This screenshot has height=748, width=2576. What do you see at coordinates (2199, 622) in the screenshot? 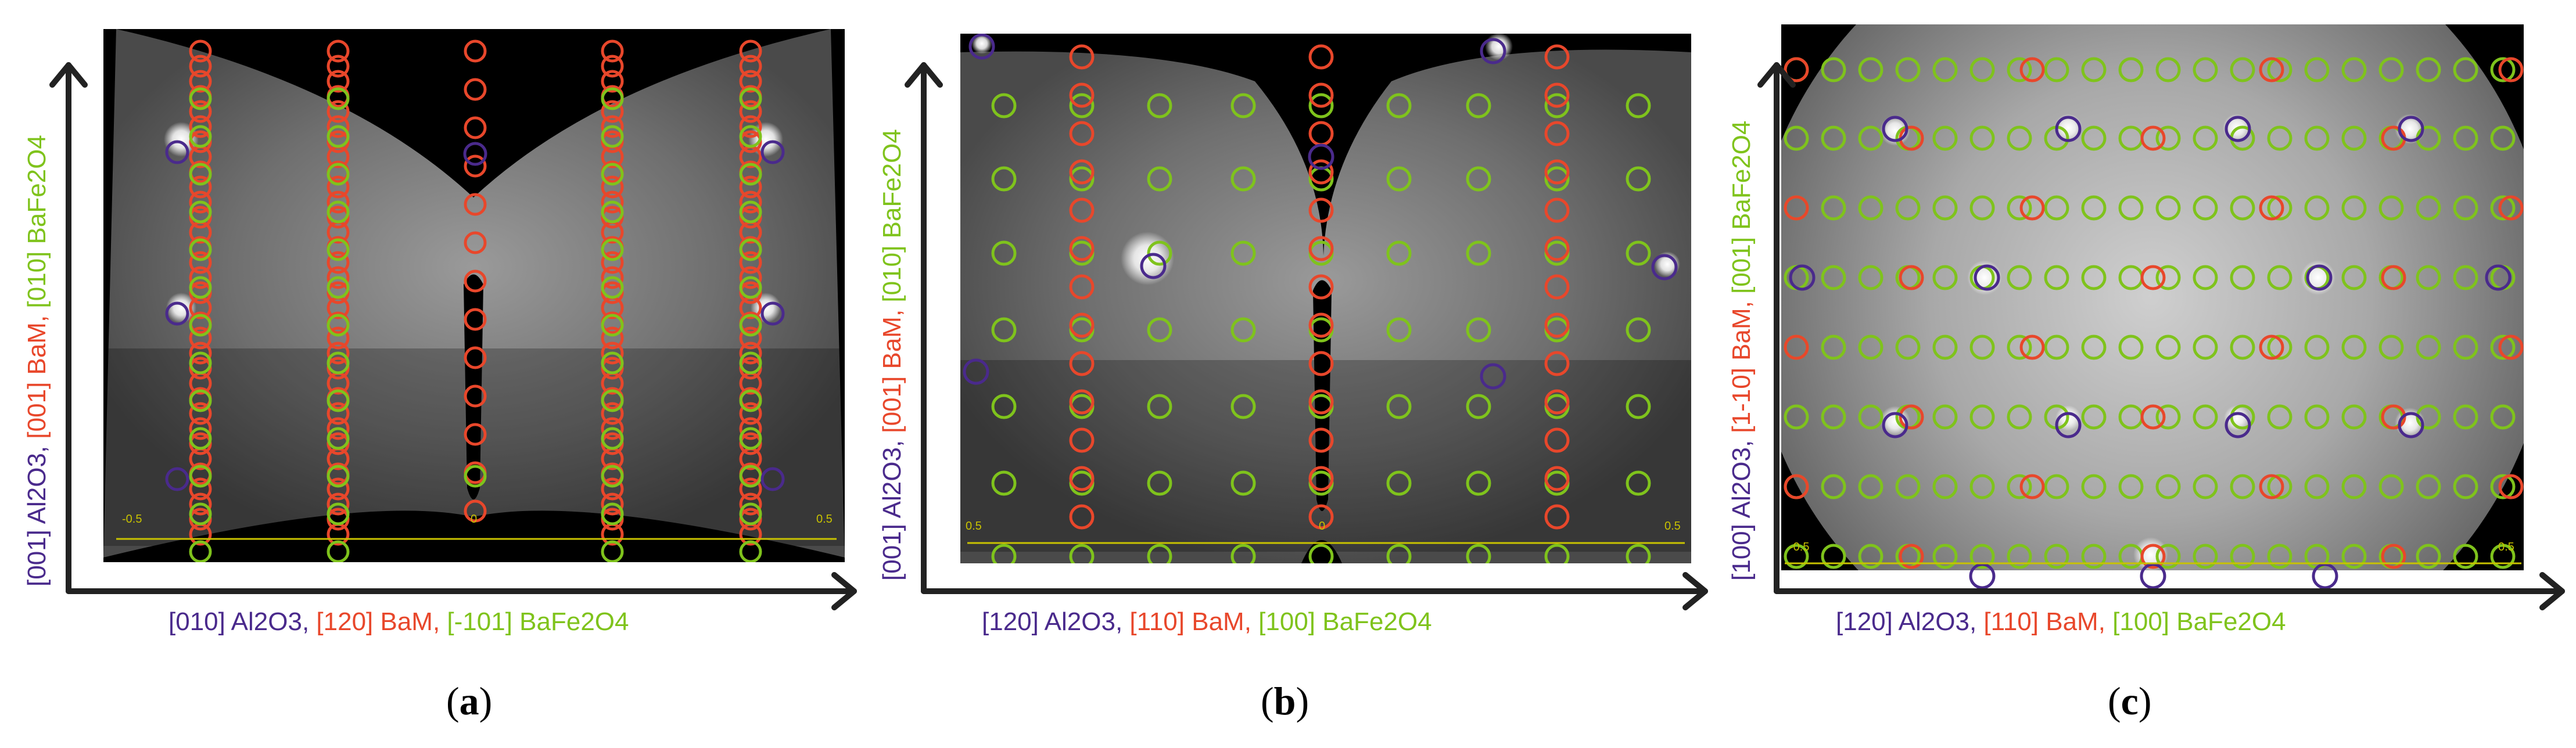
I see `axis-segment-bafe2o4: [100] BaFe2O4` at bounding box center [2199, 622].